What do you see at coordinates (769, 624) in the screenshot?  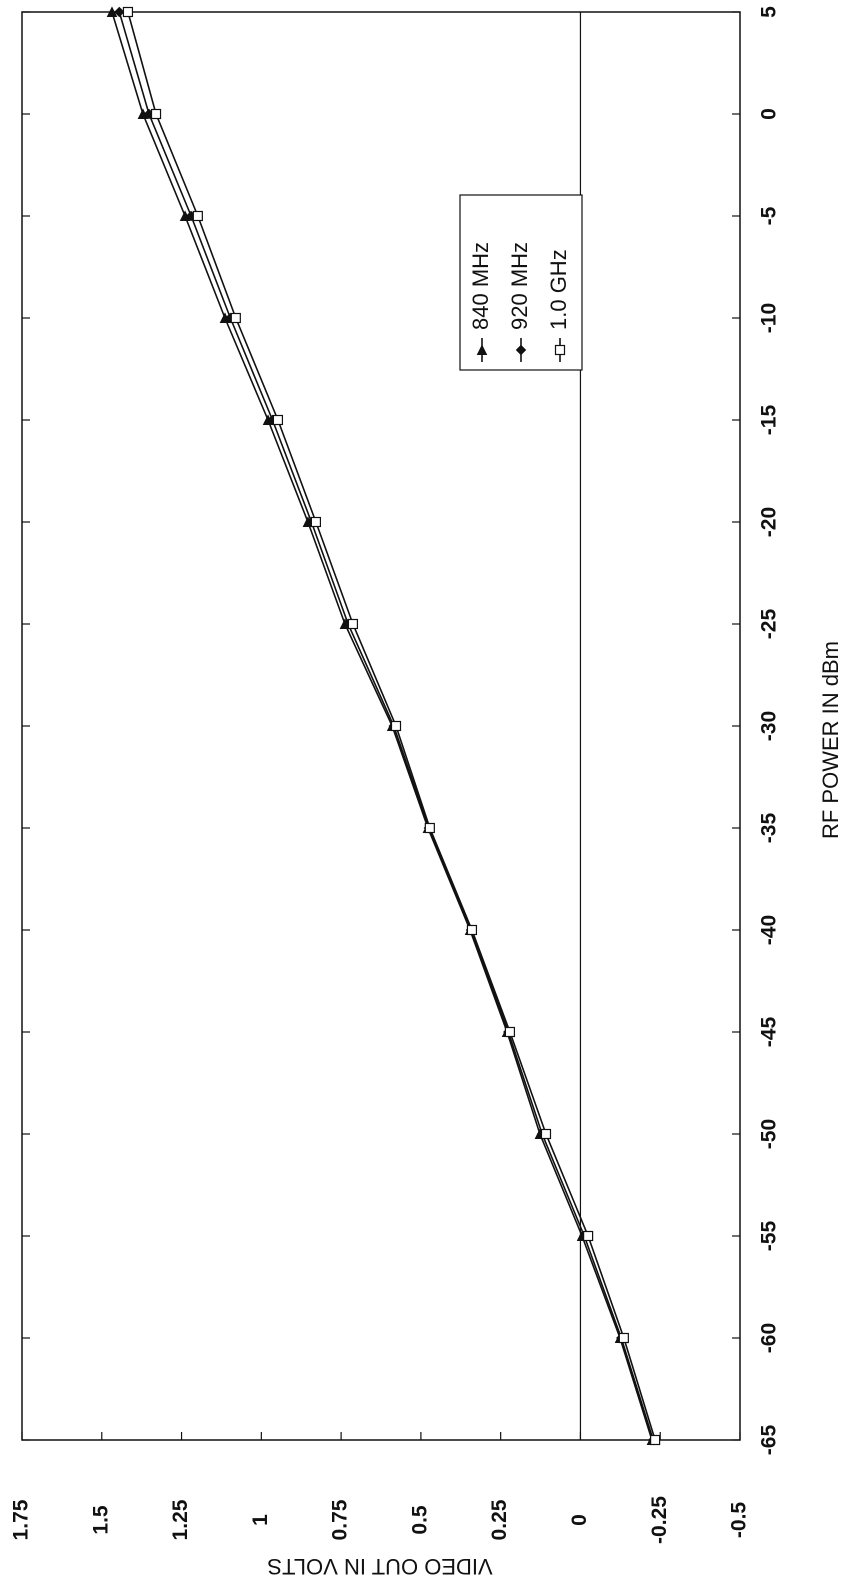 I see `x-tick-label: -25` at bounding box center [769, 624].